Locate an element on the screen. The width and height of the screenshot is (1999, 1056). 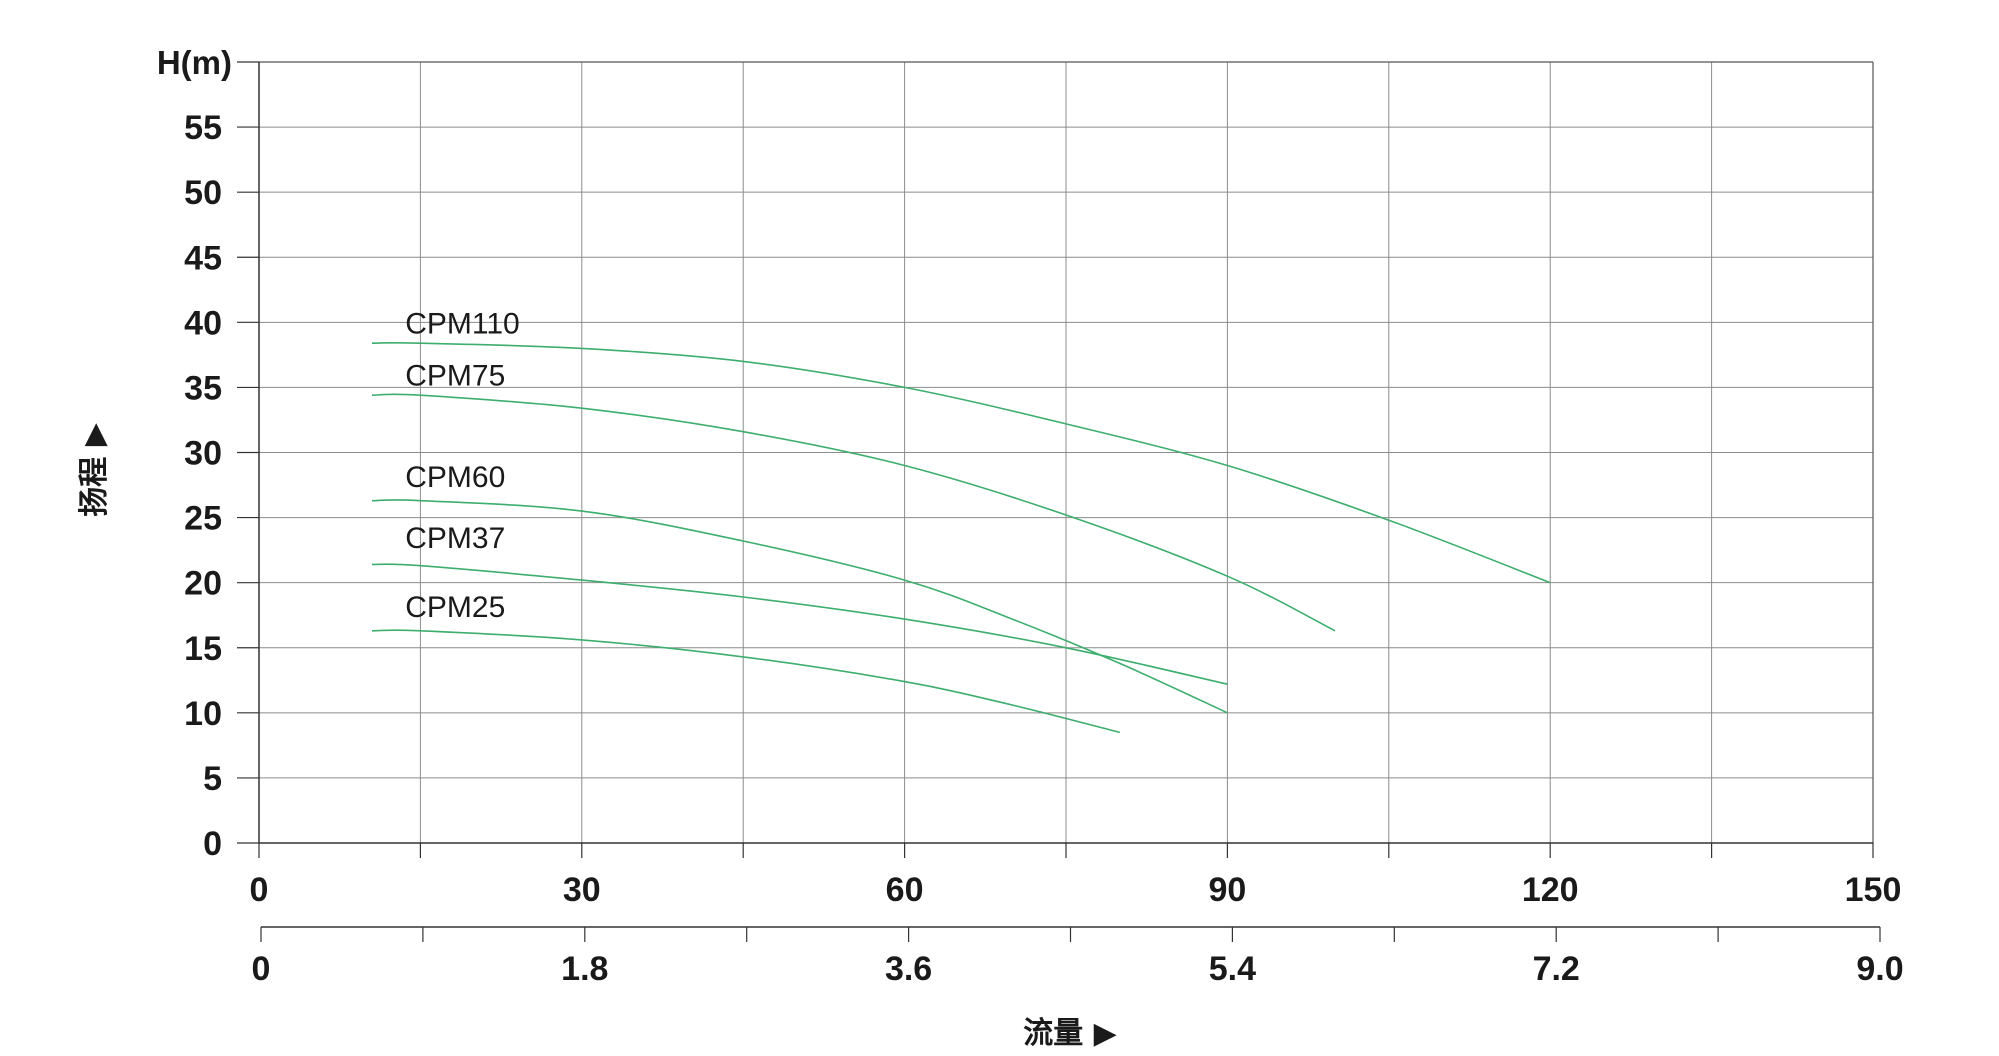
secondary-x-tick-label: 3.6 is located at coordinates (908, 969).